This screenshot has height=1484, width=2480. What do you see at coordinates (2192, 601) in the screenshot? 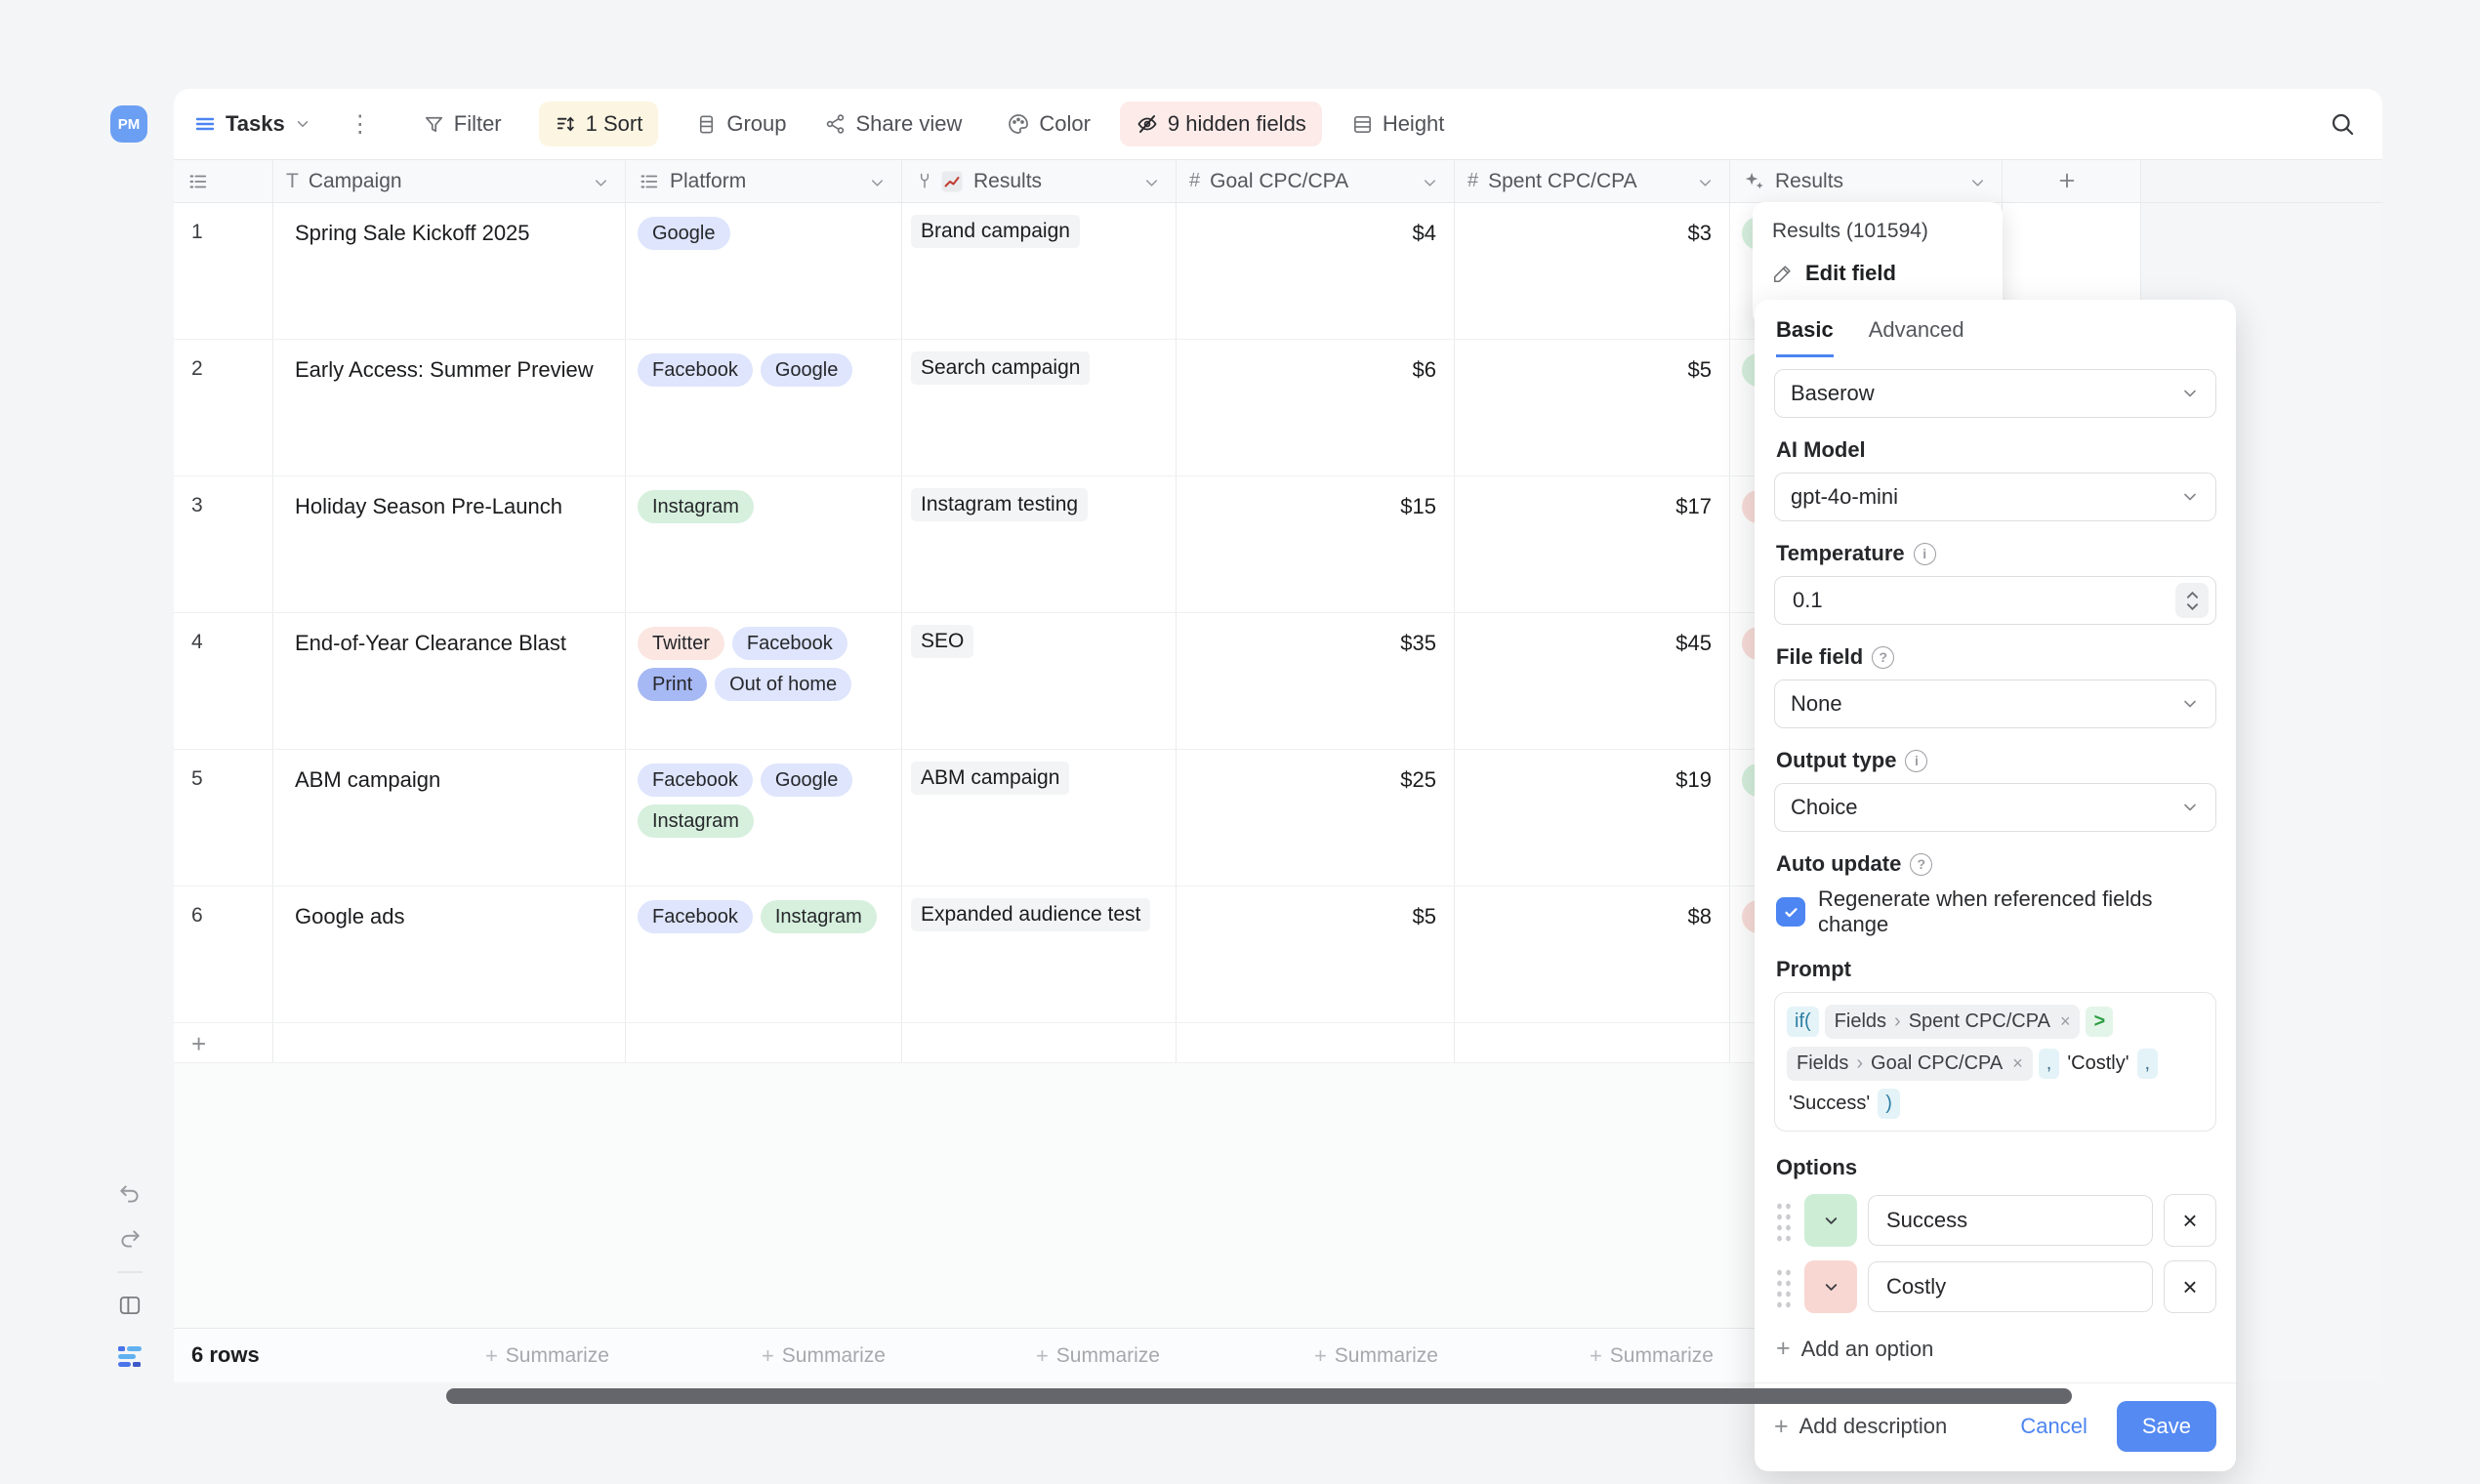
I see `temperature-stepper` at bounding box center [2192, 601].